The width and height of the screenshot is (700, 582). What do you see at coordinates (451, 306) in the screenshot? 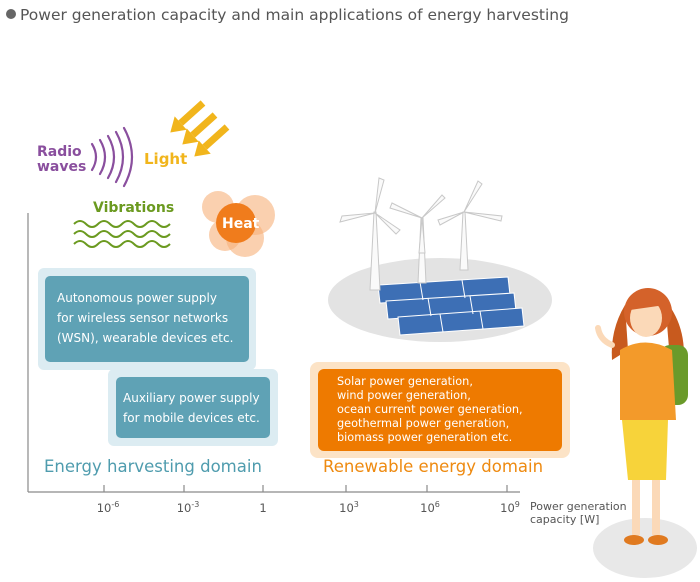
I see `solar-panels-icon` at bounding box center [451, 306].